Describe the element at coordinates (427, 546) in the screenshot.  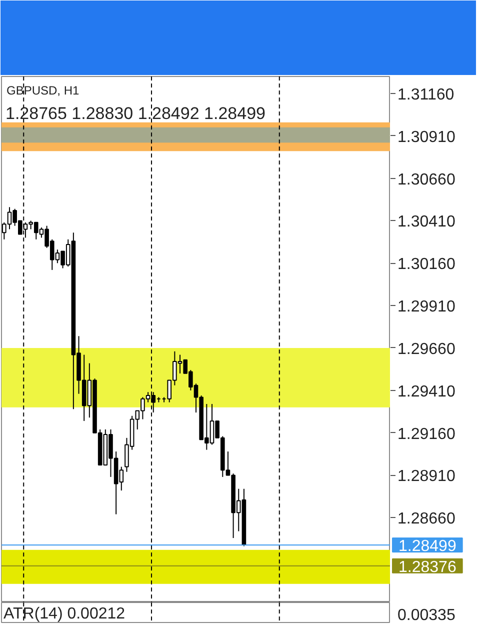
I see `ref-line-label: 1.28499` at that location.